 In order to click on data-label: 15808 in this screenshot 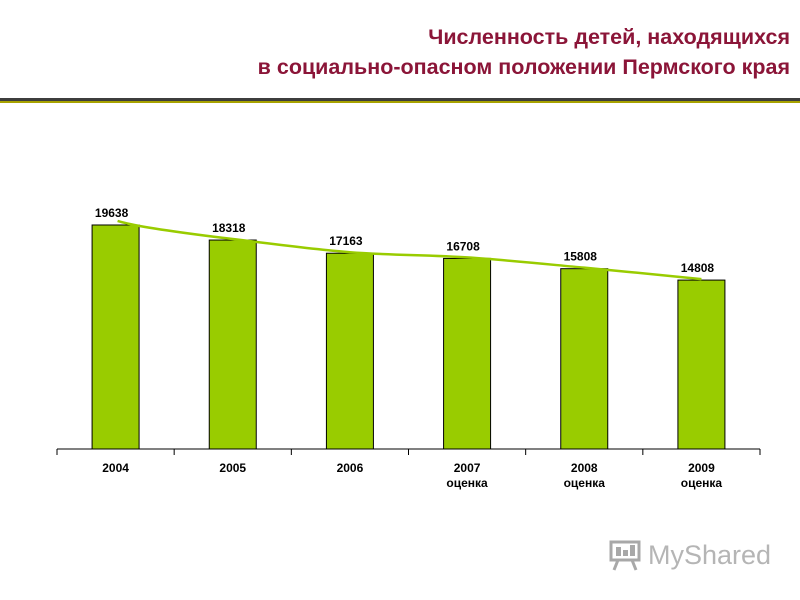, I will do `click(581, 257)`.